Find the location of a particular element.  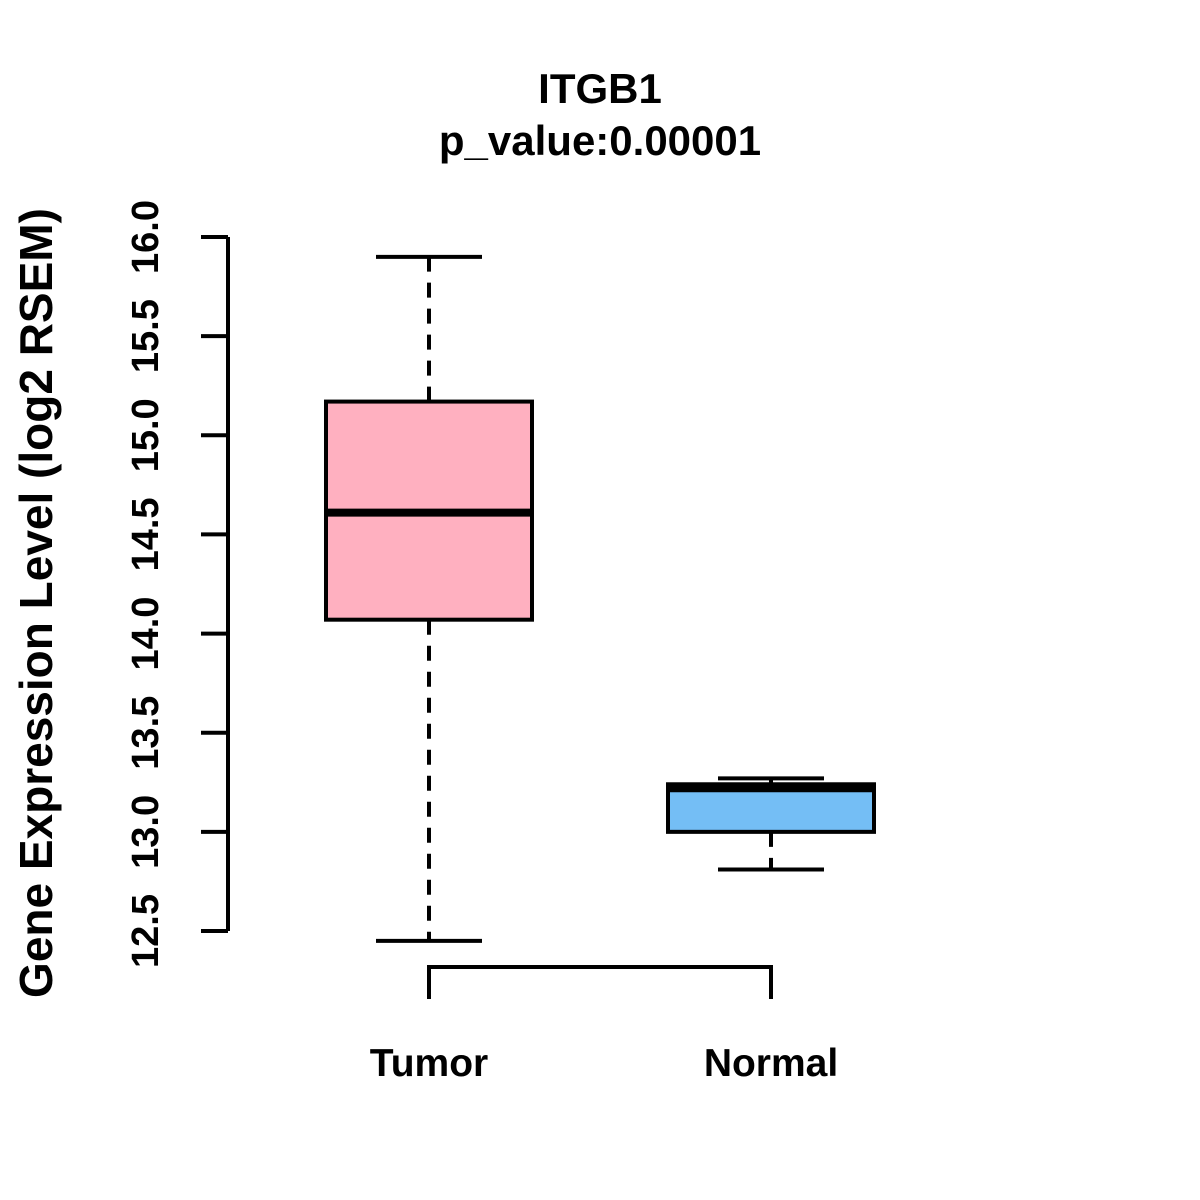

x-axis-label-tumor: Tumor is located at coordinates (429, 1063).